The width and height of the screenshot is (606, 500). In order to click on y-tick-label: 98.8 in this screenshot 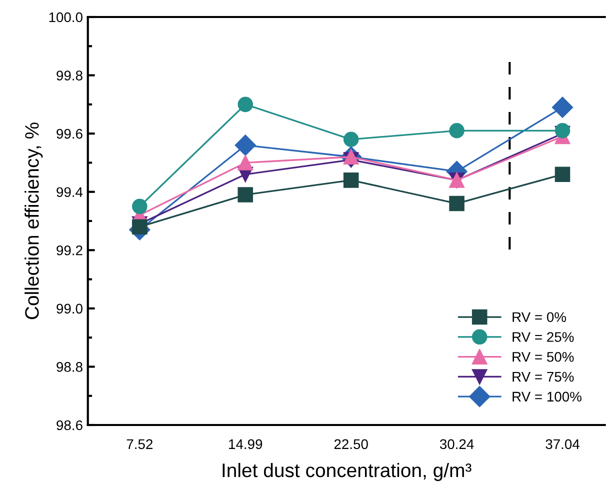, I will do `click(69, 367)`.